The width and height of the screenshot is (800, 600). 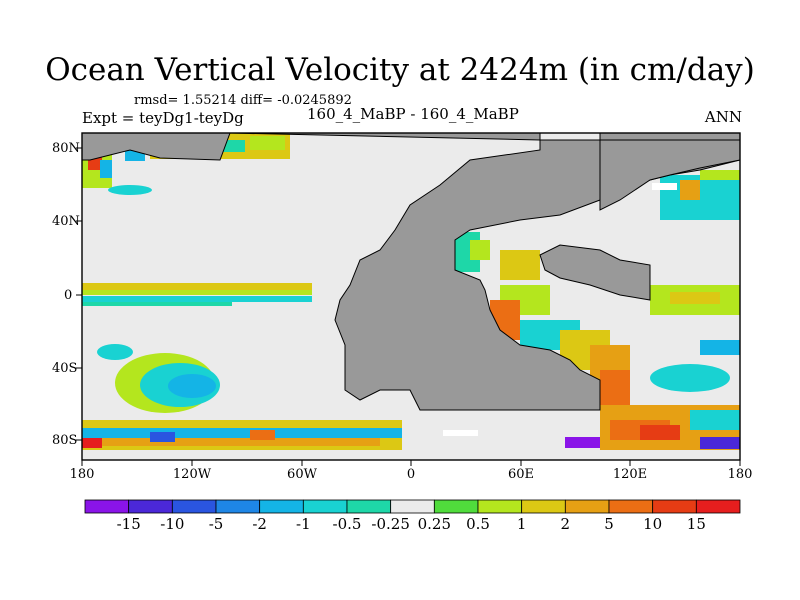 I want to click on lon-label-120w: 120W, so click(x=192, y=474).